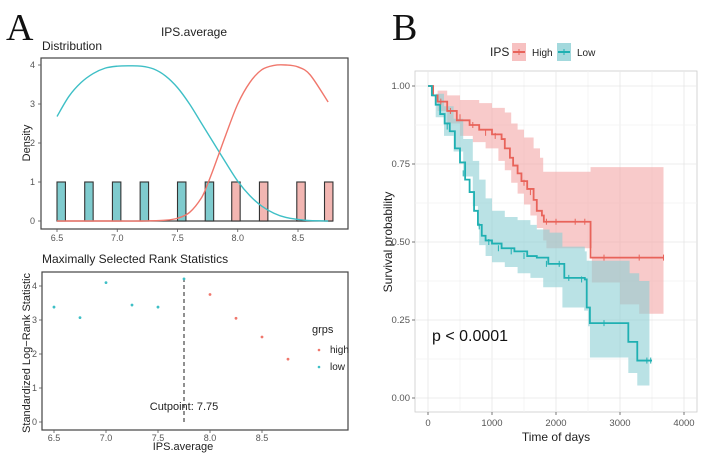  What do you see at coordinates (683, 423) in the screenshot?
I see `km-x-tick-label: 4000` at bounding box center [683, 423].